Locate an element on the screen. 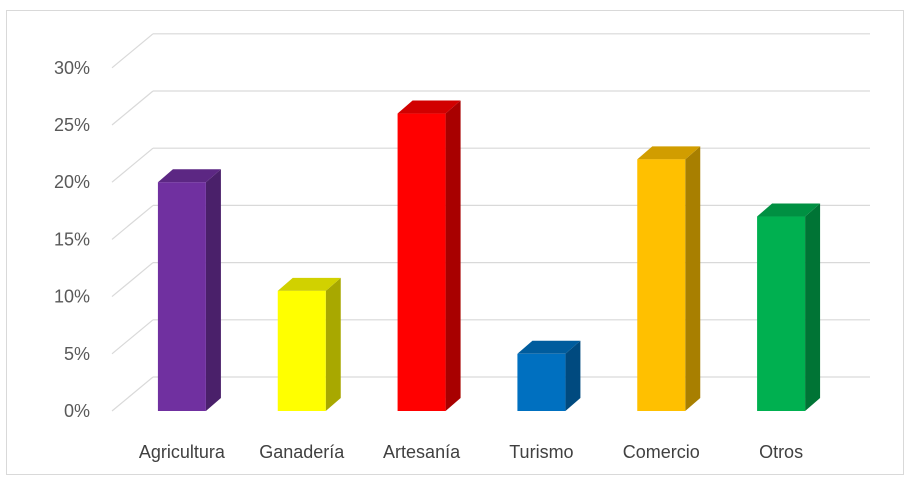  y-tick-label: 20% is located at coordinates (72, 182).